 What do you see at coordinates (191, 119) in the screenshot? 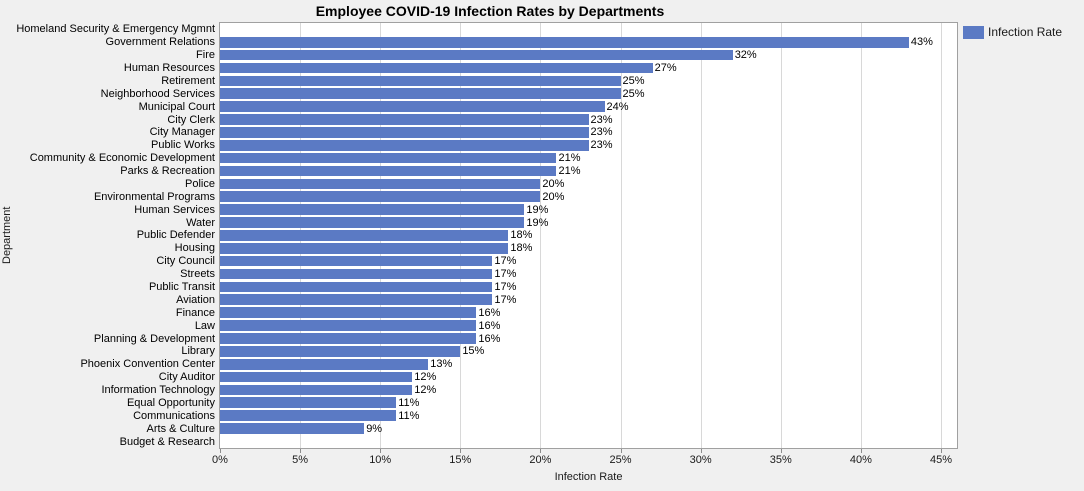
I see `y-axis-label: City Clerk` at bounding box center [191, 119].